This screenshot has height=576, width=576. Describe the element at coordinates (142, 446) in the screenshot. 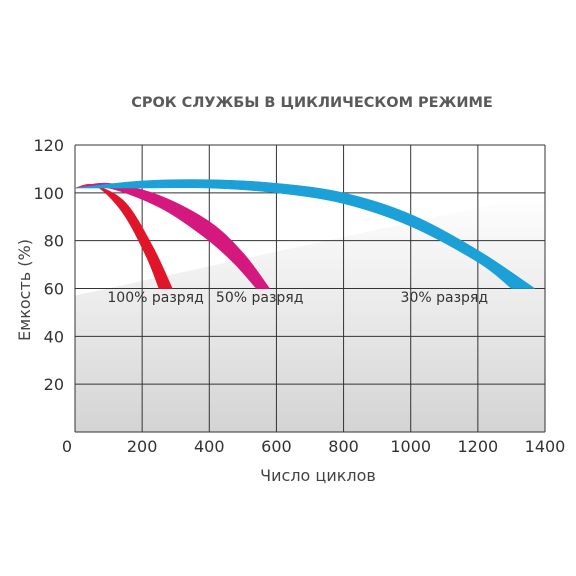

I see `x-tick-label: 200` at that location.